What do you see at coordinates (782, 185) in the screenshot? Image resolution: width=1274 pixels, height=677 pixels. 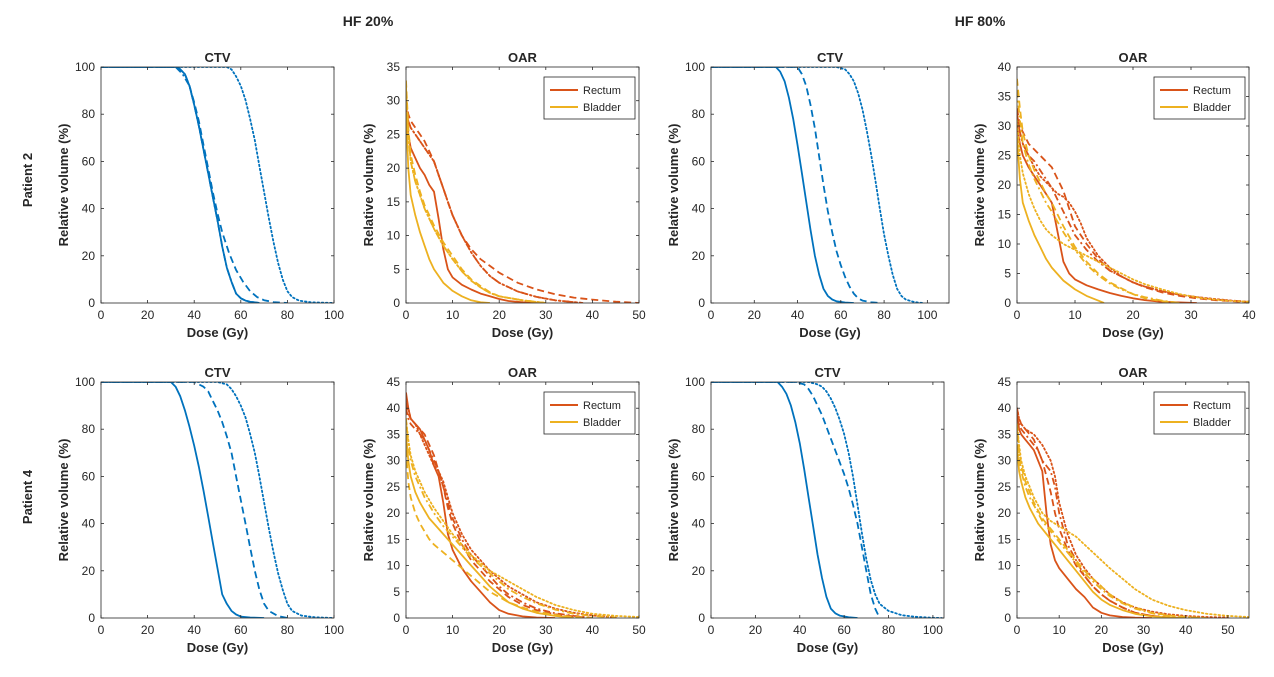 I see `series-line-ctv-solid` at bounding box center [782, 185].